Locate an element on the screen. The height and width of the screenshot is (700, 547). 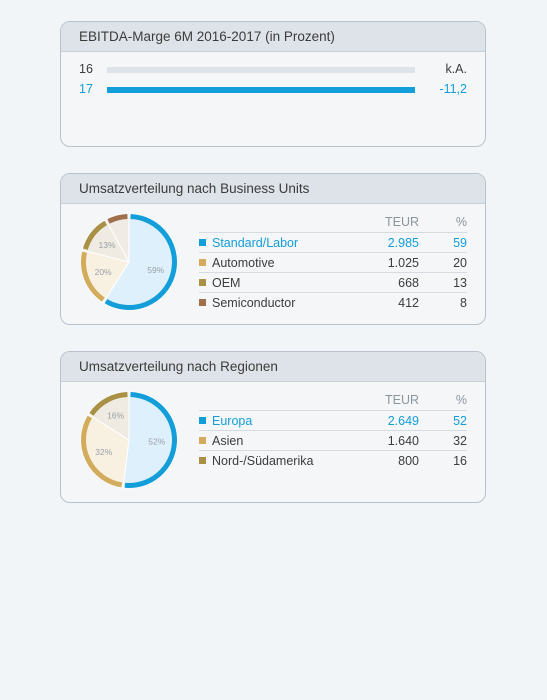
row-label-text: Automotive is located at coordinates (243, 262).